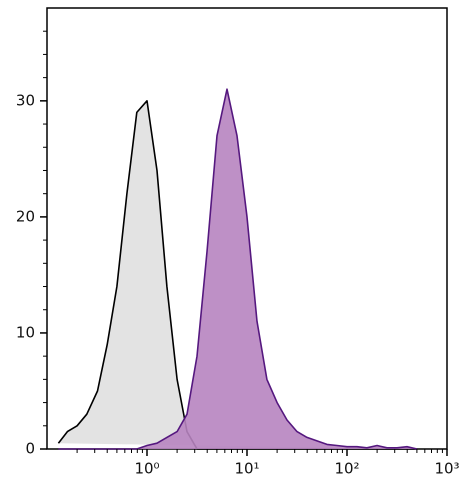 This screenshot has height=500, width=470. Describe the element at coordinates (346, 469) in the screenshot. I see `x-tick-label: 10²` at that location.